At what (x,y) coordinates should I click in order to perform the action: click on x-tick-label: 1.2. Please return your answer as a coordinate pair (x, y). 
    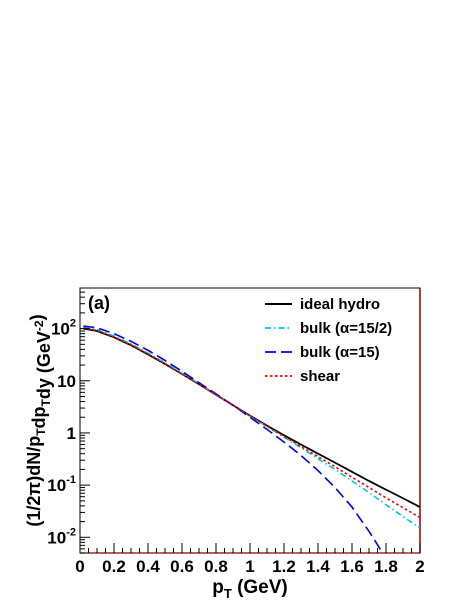
    Looking at the image, I should click on (284, 566).